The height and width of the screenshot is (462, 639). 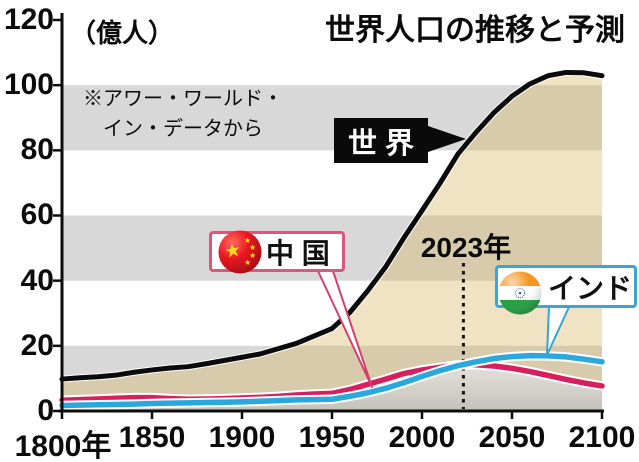 I want to click on under-lines-area-fill, so click(x=332, y=387).